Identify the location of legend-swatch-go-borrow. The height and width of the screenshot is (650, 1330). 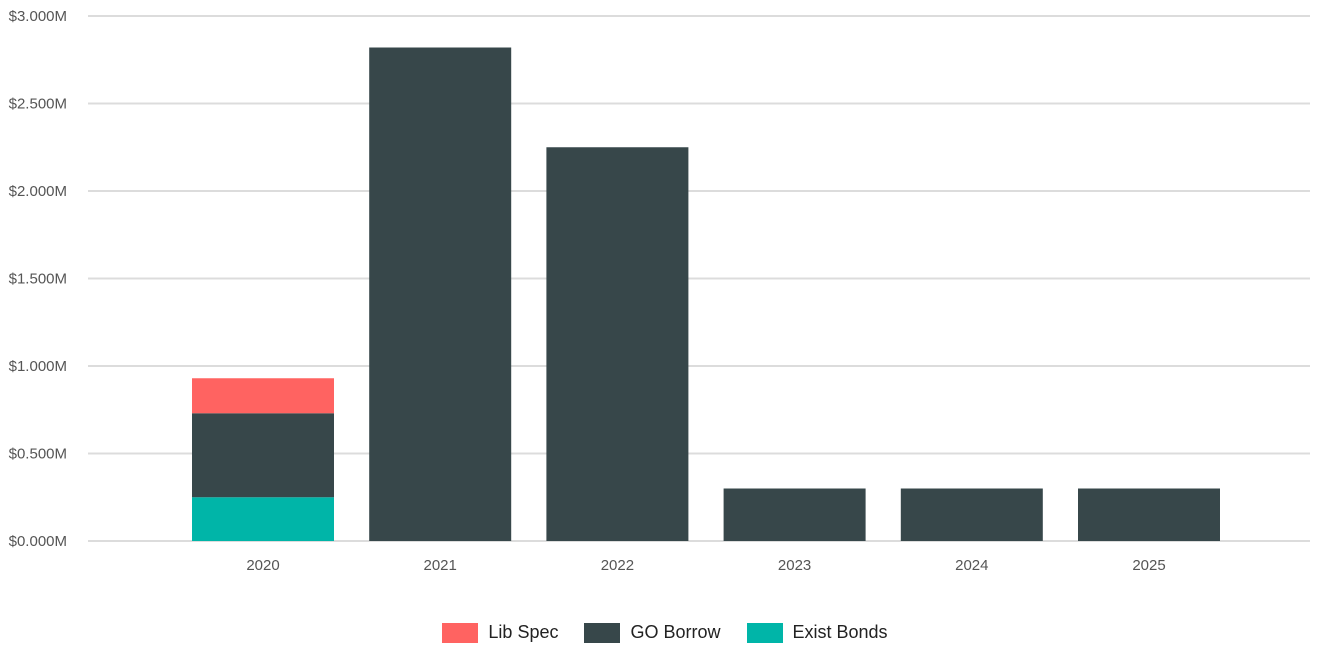
(602, 632).